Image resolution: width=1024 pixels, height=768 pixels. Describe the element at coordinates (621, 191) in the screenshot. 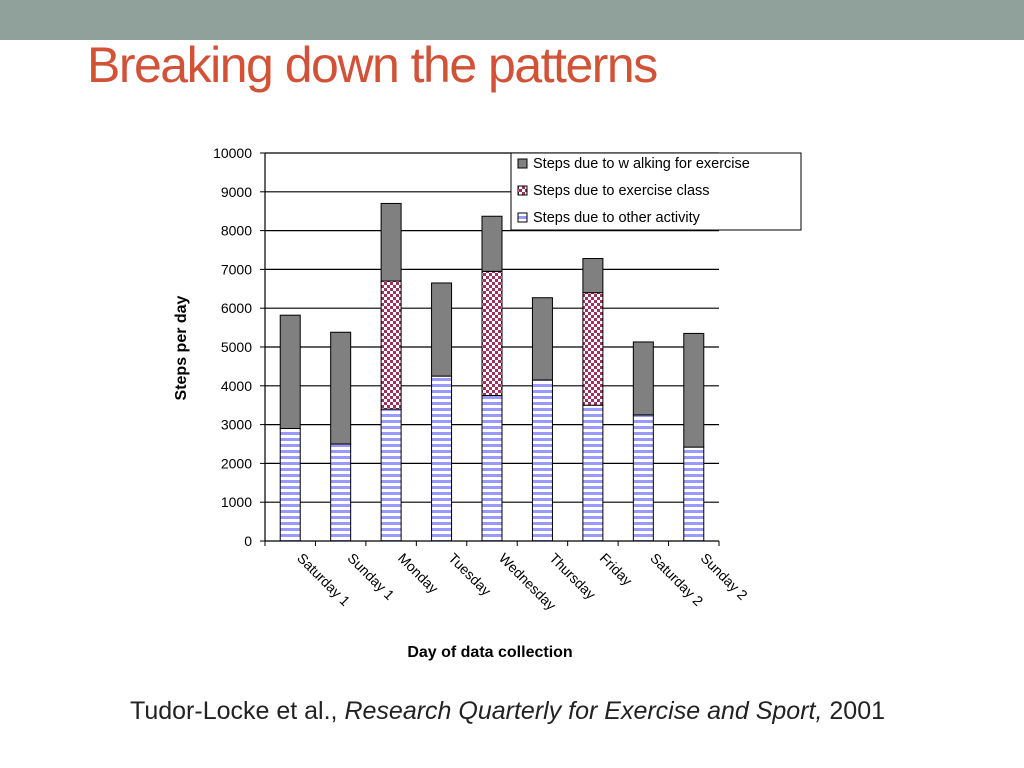

I see `legend-label: Steps due to exercise class` at that location.